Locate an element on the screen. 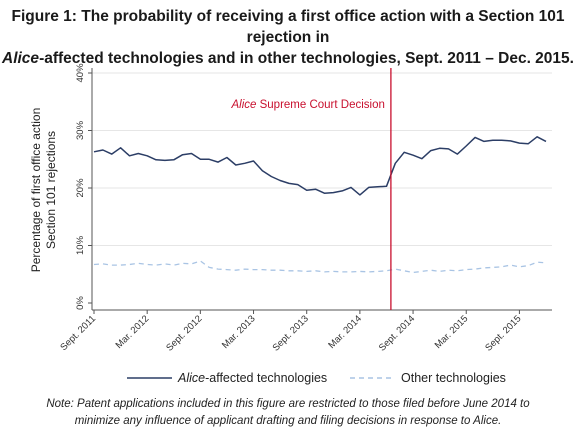 Image resolution: width=576 pixels, height=446 pixels. figure-title-italic: Alice is located at coordinates (21, 58).